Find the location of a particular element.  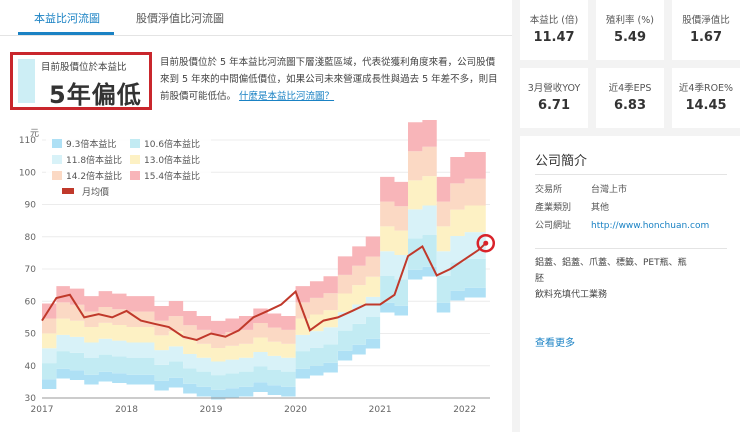

stat-value: 11.47 is located at coordinates (554, 37).